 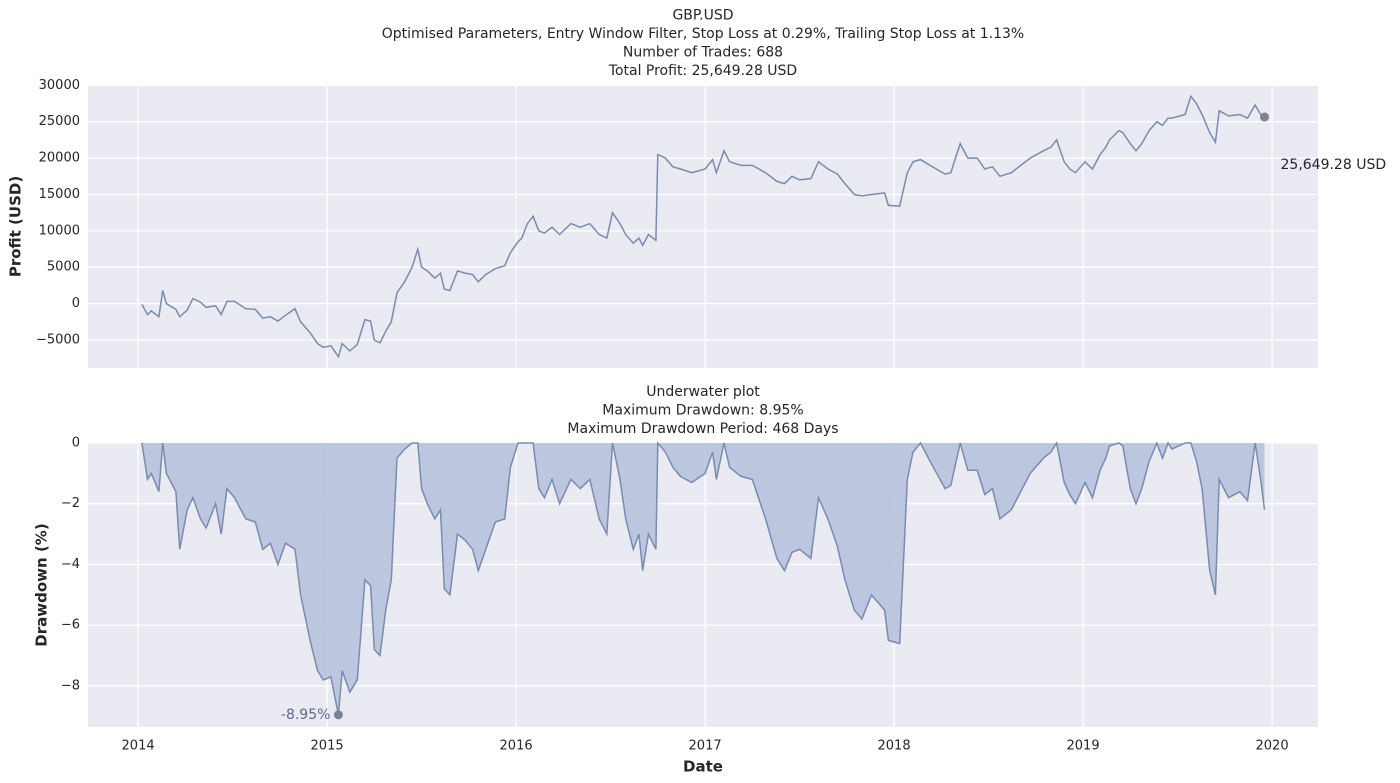 I want to click on chart-title: Maximum Drawdown Period: 468 Days, so click(x=702, y=429).